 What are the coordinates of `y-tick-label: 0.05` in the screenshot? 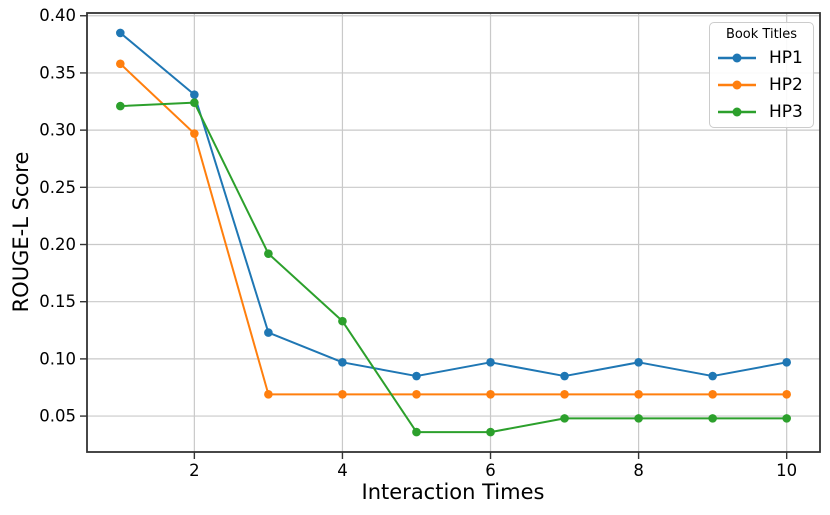 It's located at (57, 416).